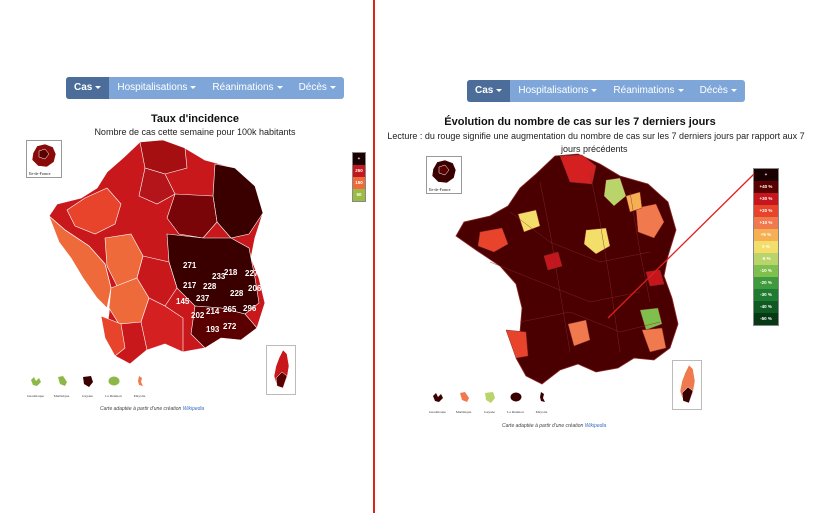 Image resolution: width=820 pixels, height=513 pixels. Describe the element at coordinates (250, 308) in the screenshot. I see `value-label: 296` at that location.